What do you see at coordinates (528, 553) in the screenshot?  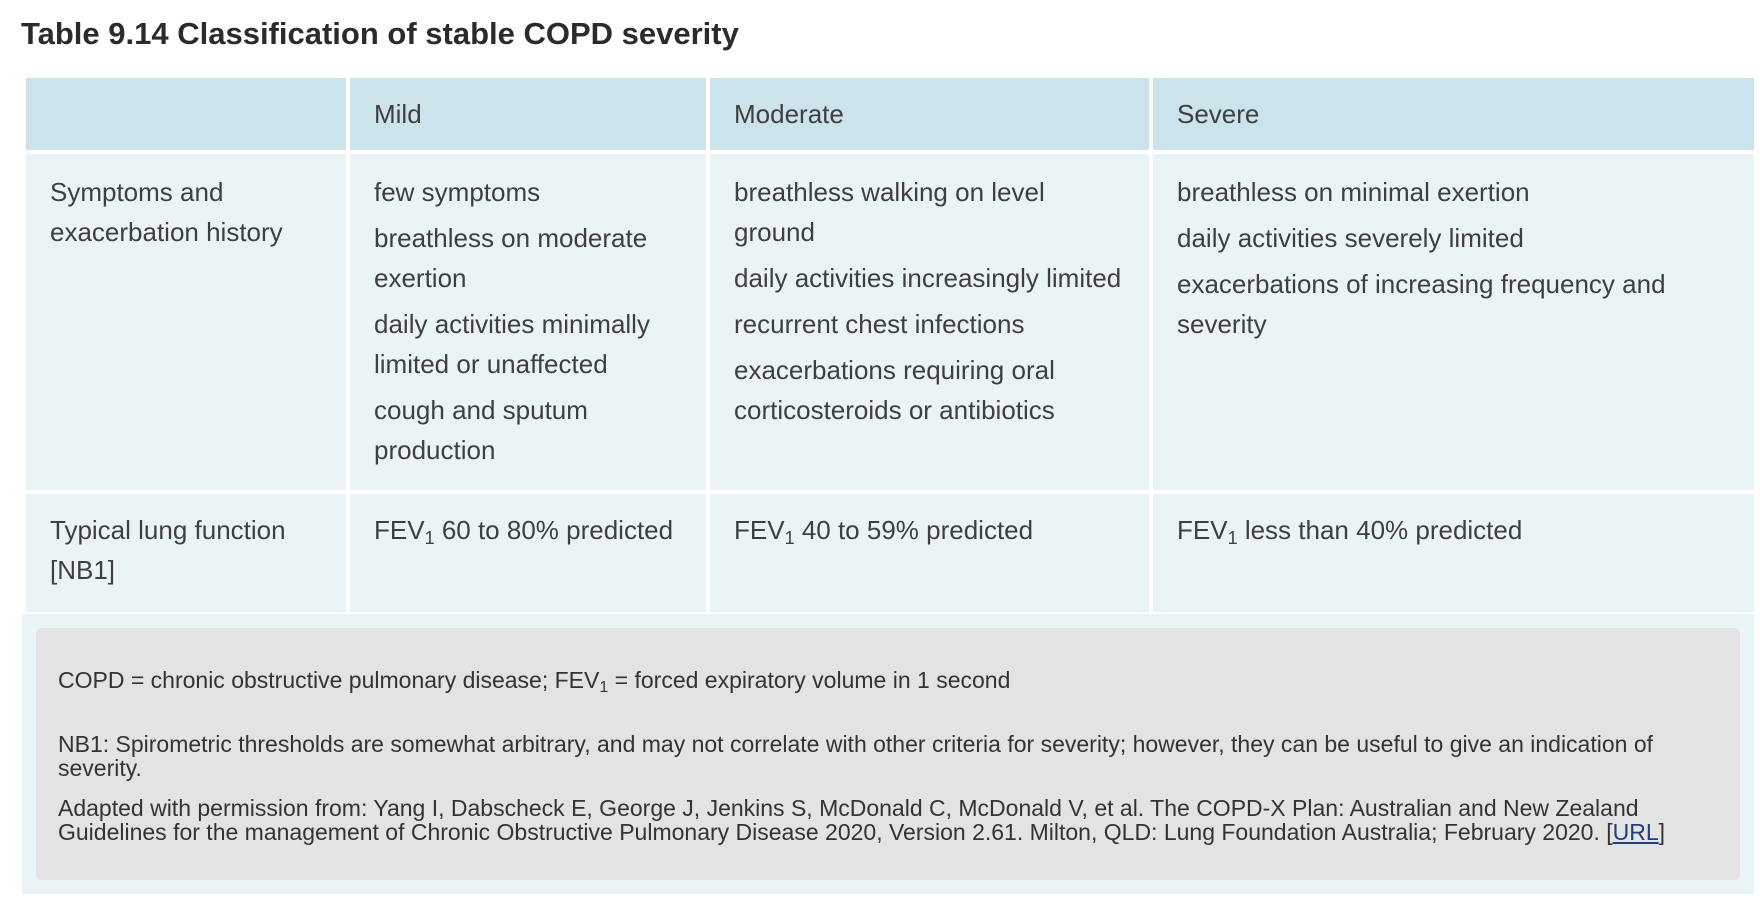 I see `cell-mild-fev: FEV1 60 to 80% predicted` at bounding box center [528, 553].